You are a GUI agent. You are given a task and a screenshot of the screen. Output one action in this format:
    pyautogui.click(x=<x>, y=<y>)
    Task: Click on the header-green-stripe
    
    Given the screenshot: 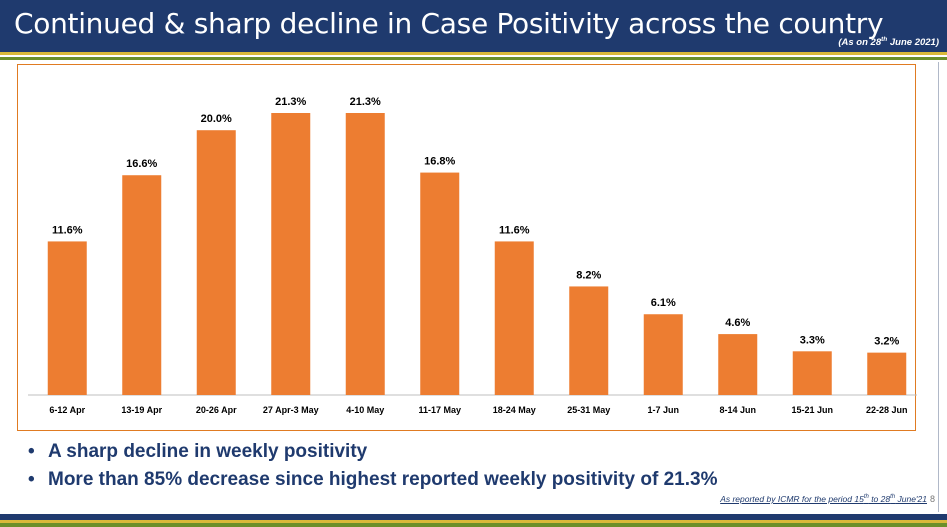 What is the action you would take?
    pyautogui.click(x=473, y=58)
    